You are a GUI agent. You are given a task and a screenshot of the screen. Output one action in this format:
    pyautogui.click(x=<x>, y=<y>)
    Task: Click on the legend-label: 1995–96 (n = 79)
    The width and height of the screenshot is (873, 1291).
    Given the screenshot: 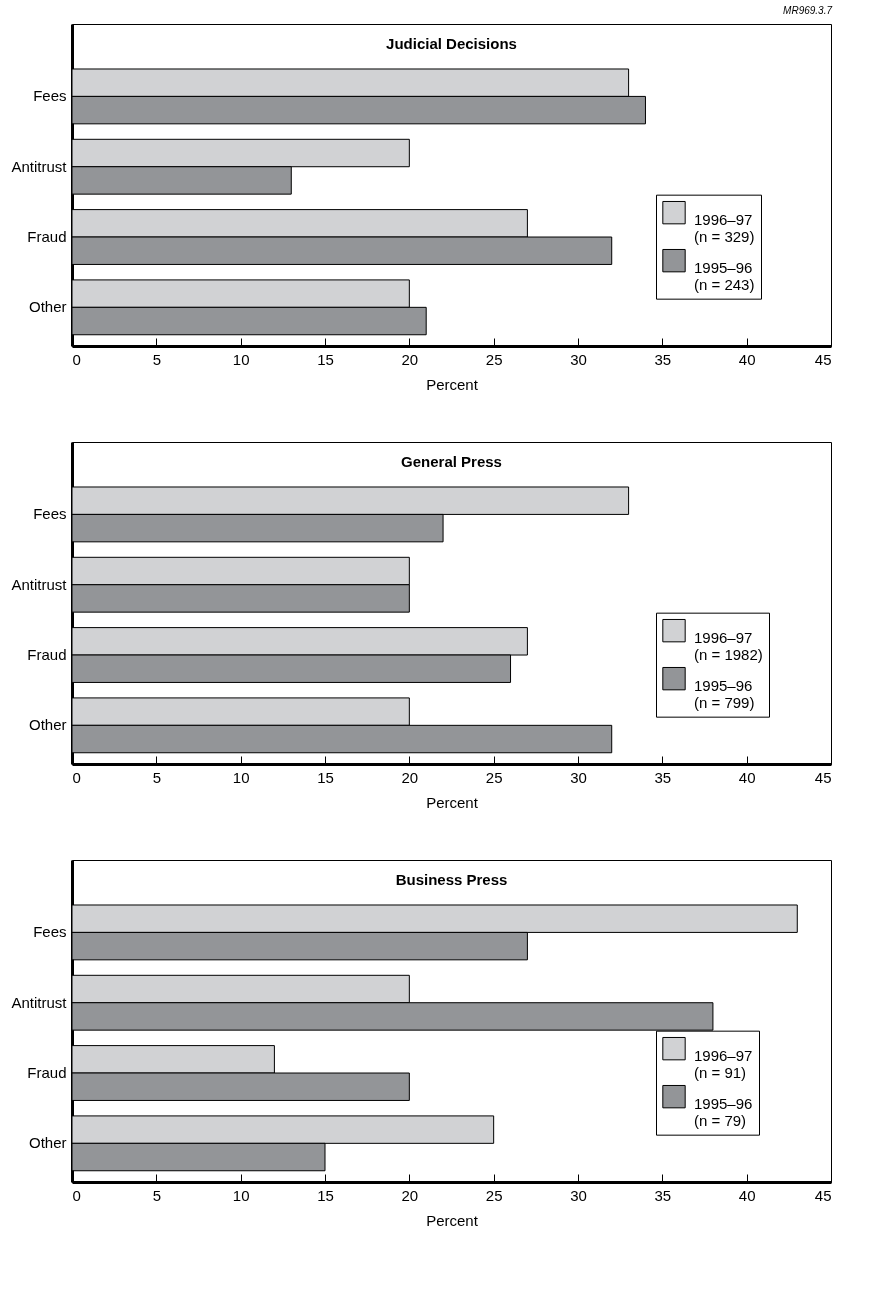 What is the action you would take?
    pyautogui.click(x=723, y=1111)
    